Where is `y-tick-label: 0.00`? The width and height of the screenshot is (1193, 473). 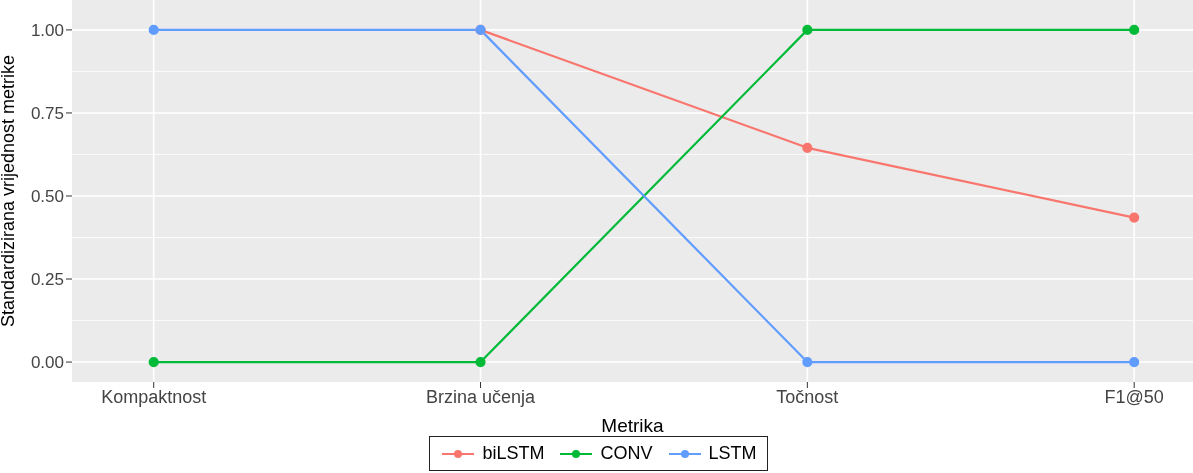 y-tick-label: 0.00 is located at coordinates (47, 363).